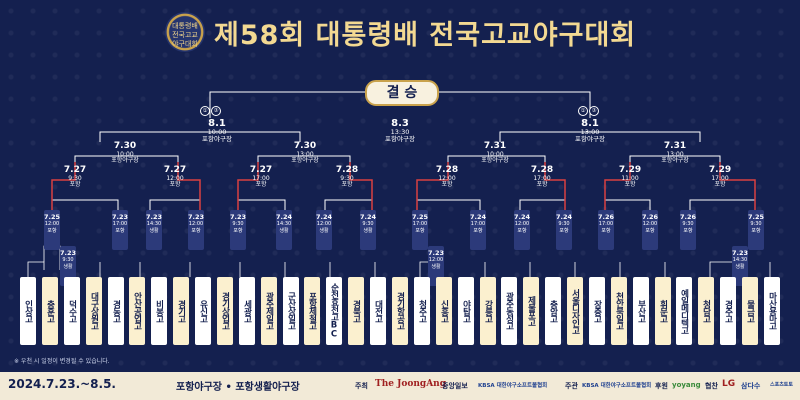 This screenshot has width=800, height=400. I want to click on first-round-game: 7.24 14:30 생활, so click(284, 230).